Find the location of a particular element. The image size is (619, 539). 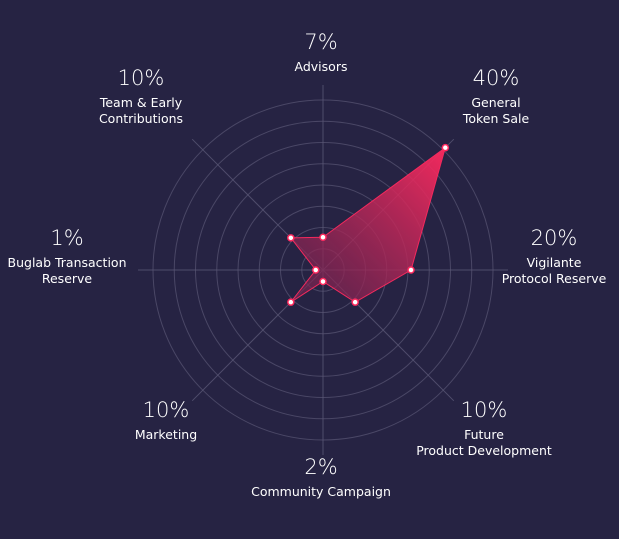

axis-label: 1% Buglab Transaction Reserve is located at coordinates (67, 256).